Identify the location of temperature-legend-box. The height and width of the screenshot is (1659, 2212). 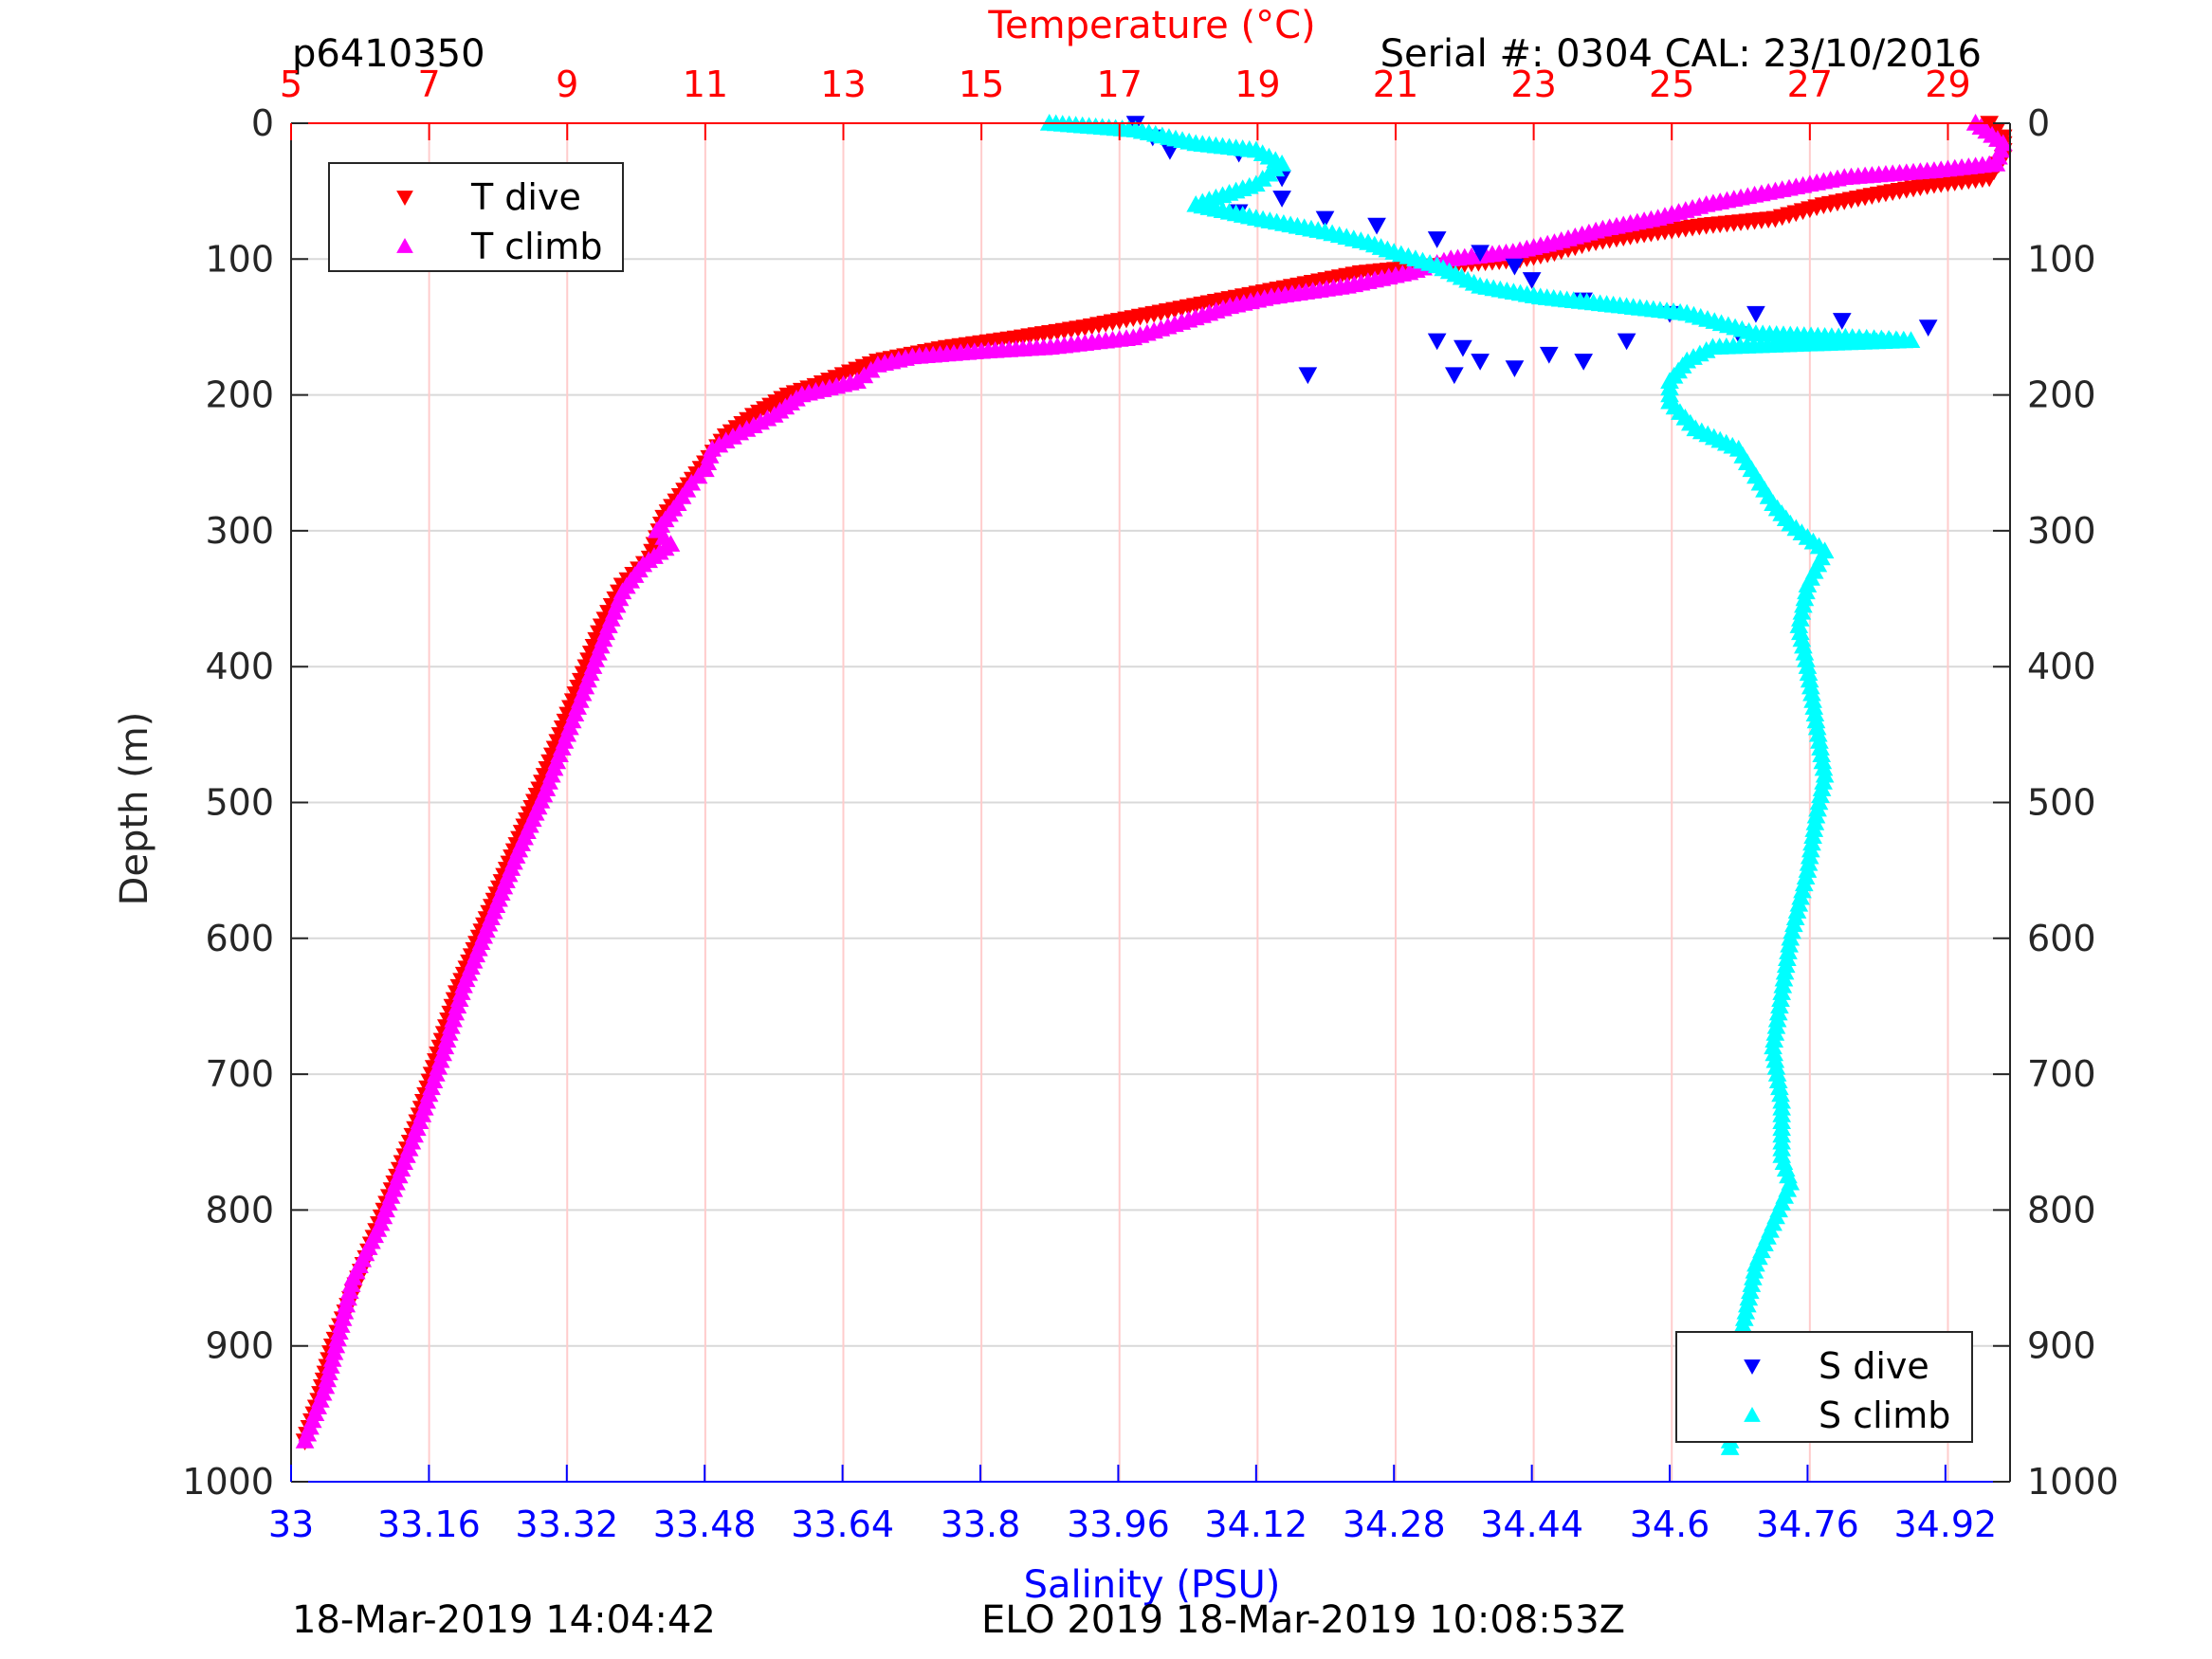
(476, 217).